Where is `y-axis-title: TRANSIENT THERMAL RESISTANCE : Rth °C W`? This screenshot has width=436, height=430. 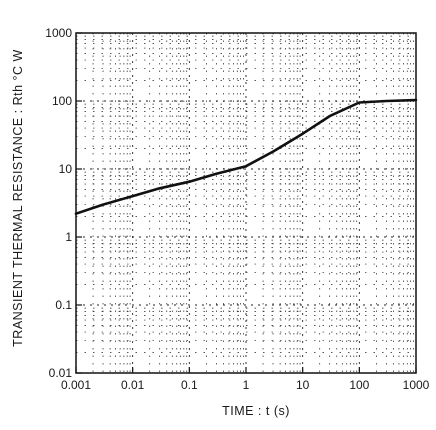
y-axis-title: TRANSIENT THERMAL RESISTANCE : Rth °C W is located at coordinates (18, 198).